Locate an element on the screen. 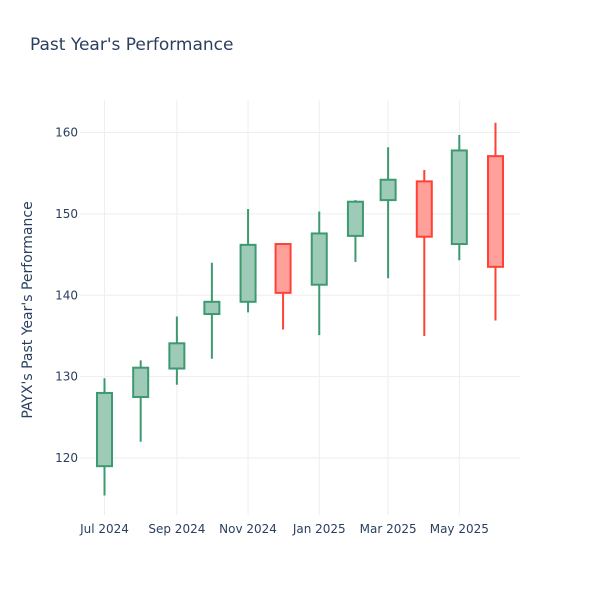  y-tick-label: 140 is located at coordinates (66, 295).